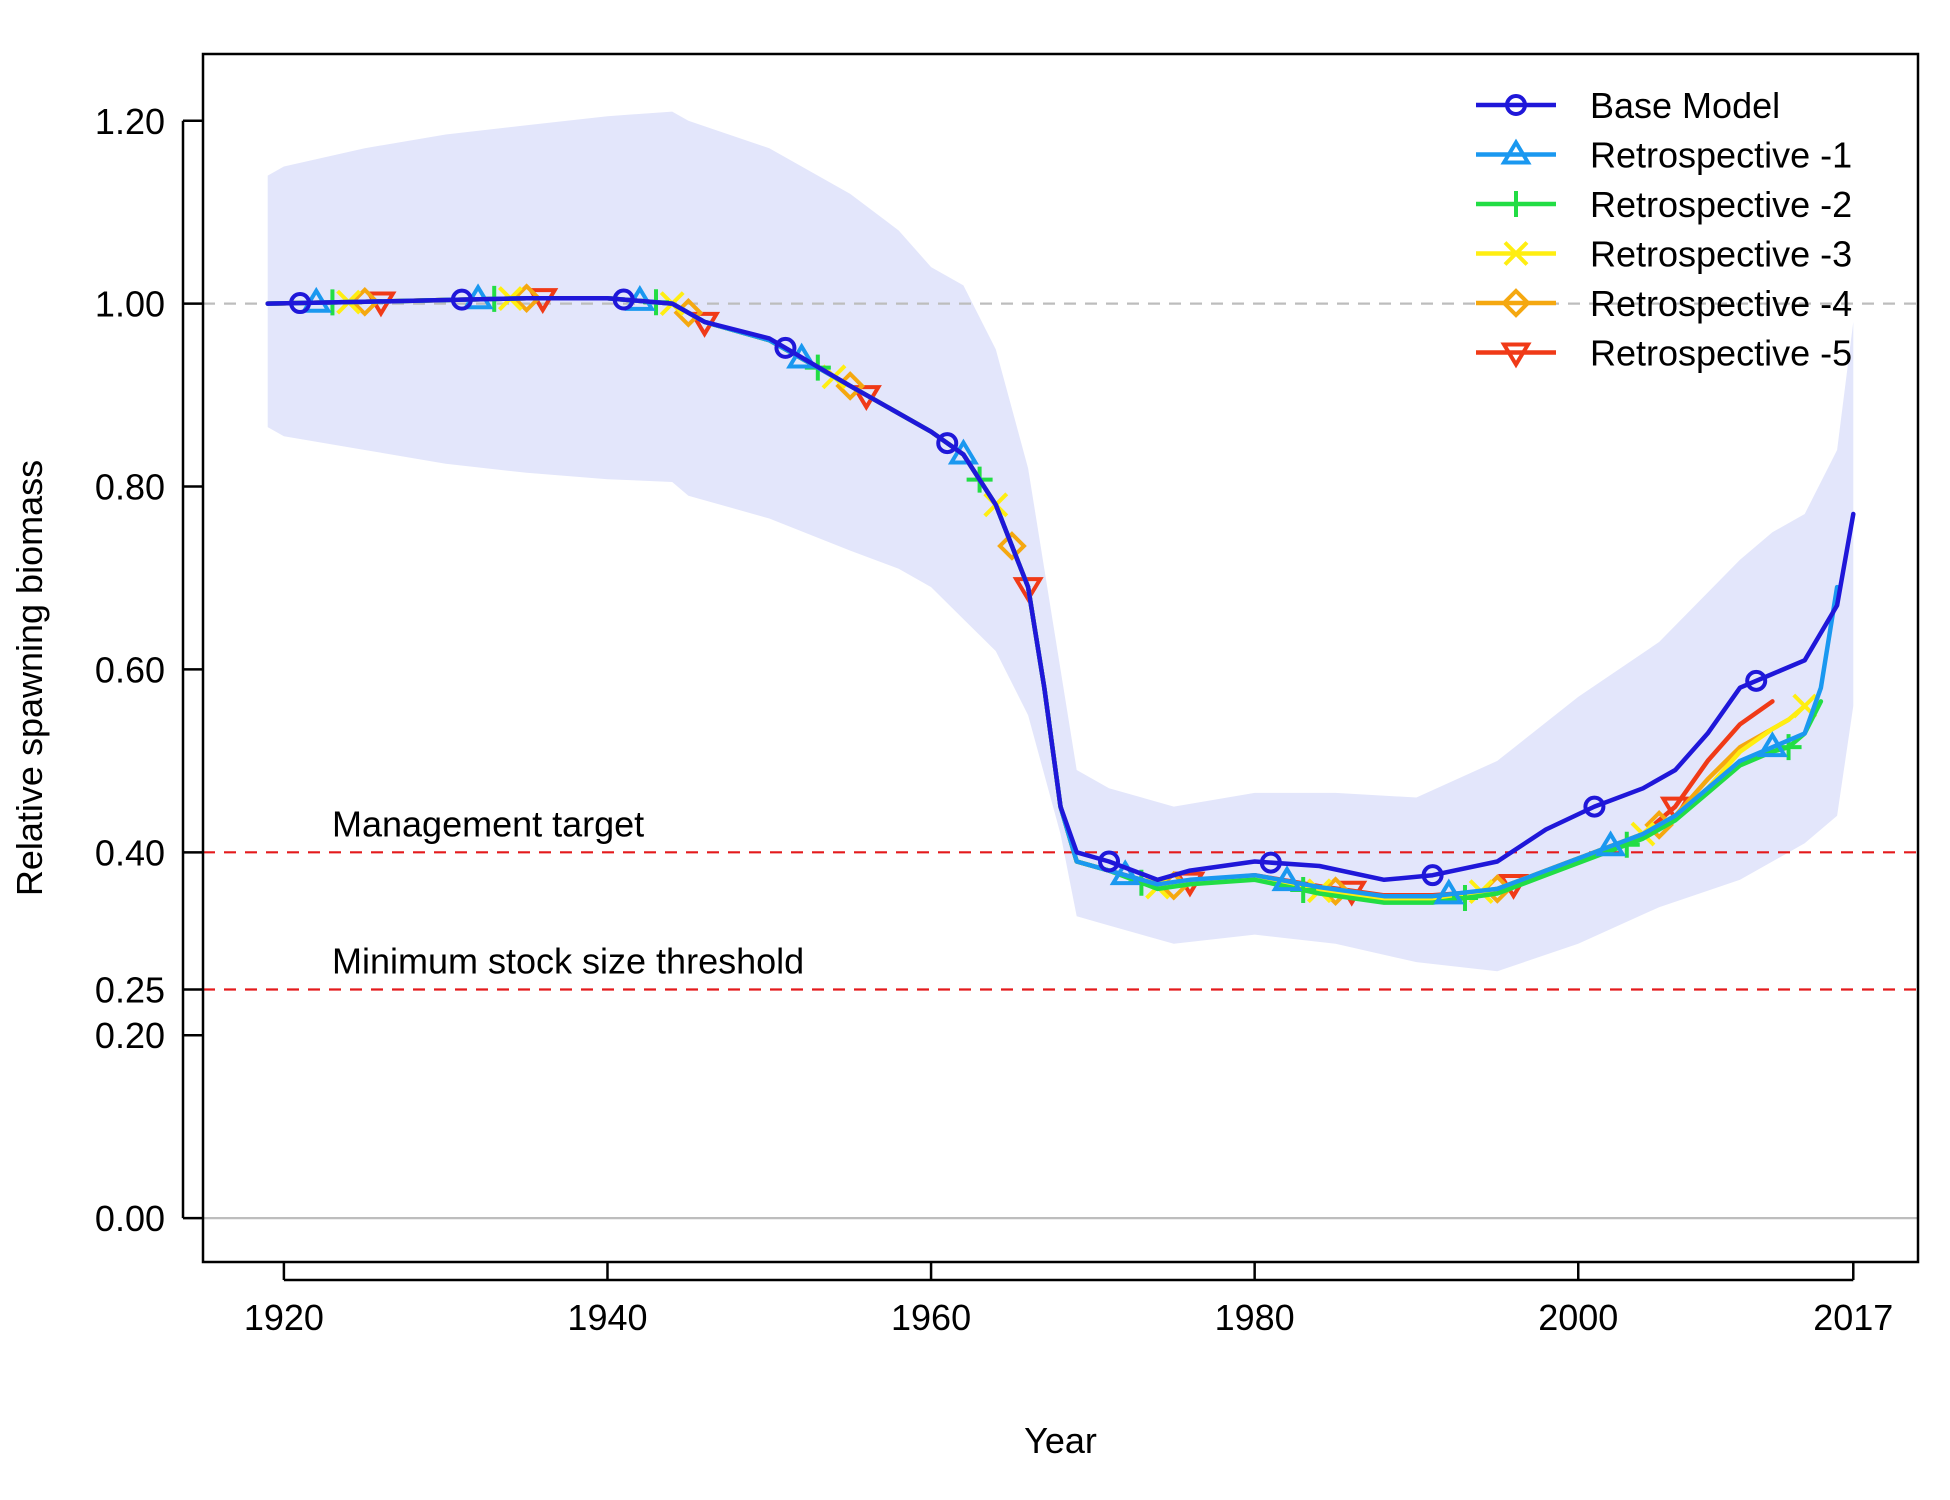  What do you see at coordinates (284, 1317) in the screenshot?
I see `x-tick-label-0: 1920` at bounding box center [284, 1317].